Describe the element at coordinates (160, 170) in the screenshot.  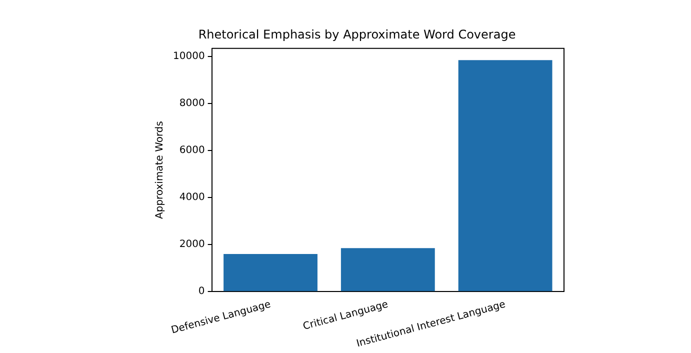
I see `y-axis-title: Approximate Words` at that location.